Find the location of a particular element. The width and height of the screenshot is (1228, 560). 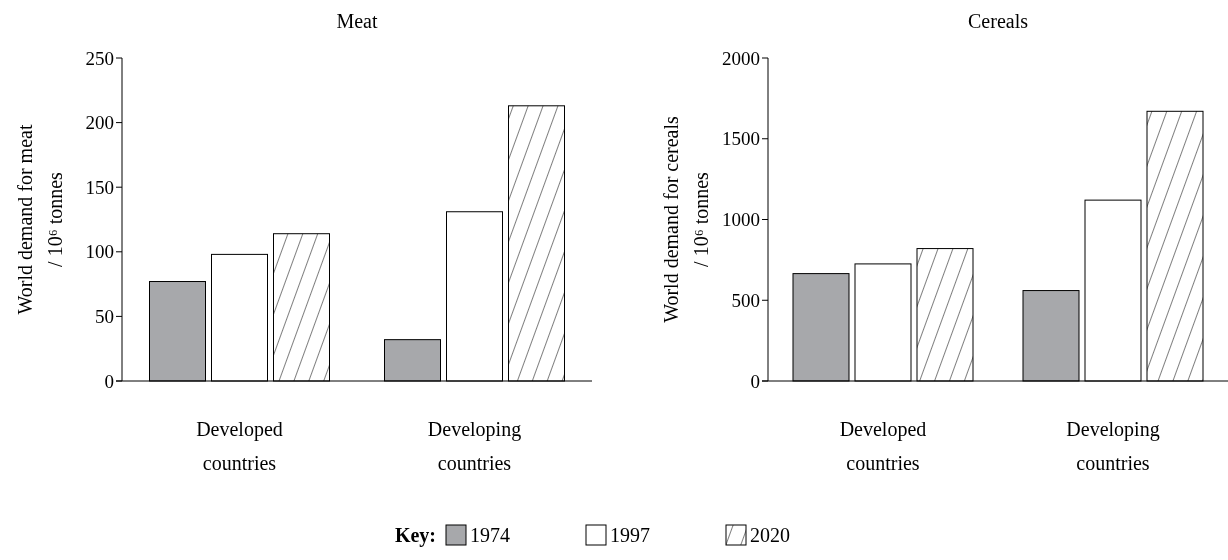

y-tick-label: 150 is located at coordinates (99, 187).